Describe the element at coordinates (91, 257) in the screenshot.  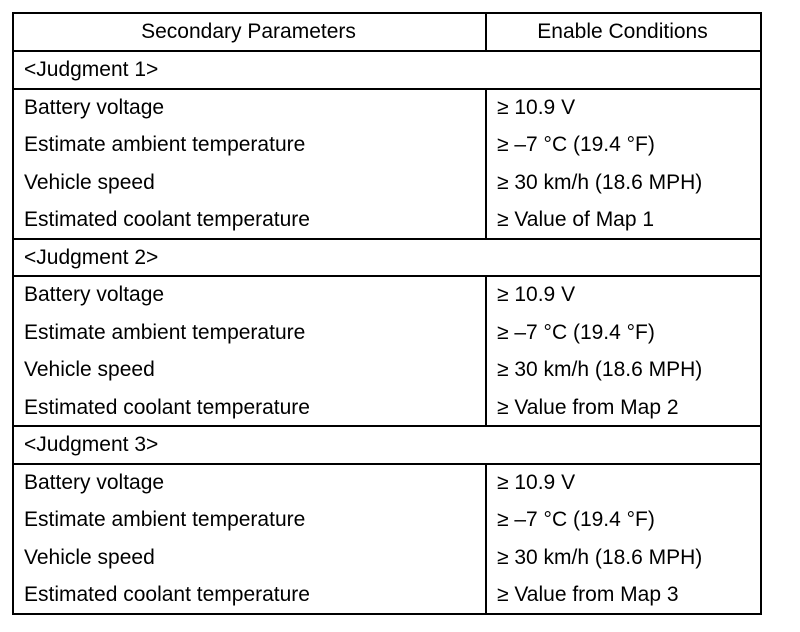
I see `group-title: <Judgment 2>` at that location.